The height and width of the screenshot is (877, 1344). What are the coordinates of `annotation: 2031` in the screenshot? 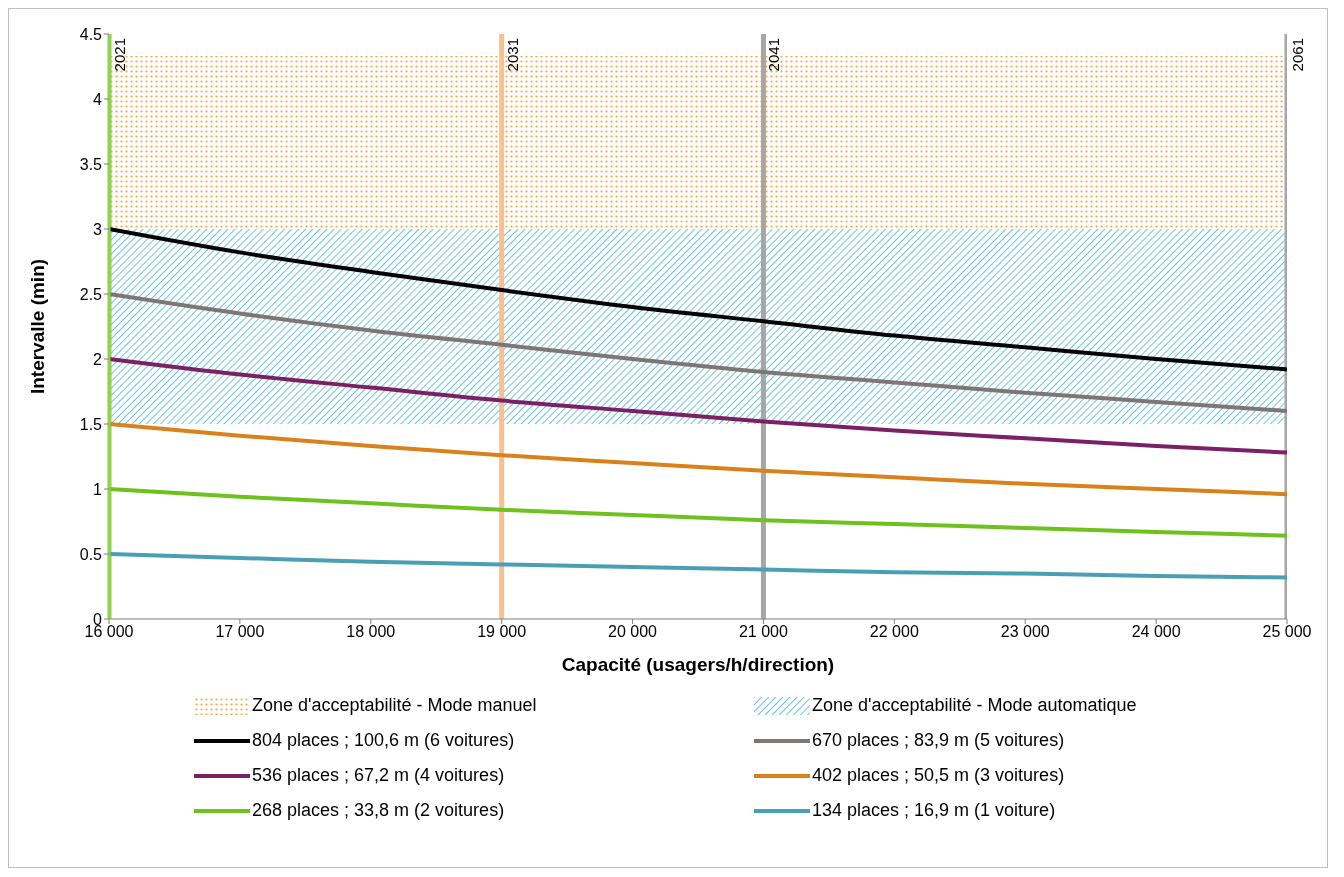 It's located at (512, 55).